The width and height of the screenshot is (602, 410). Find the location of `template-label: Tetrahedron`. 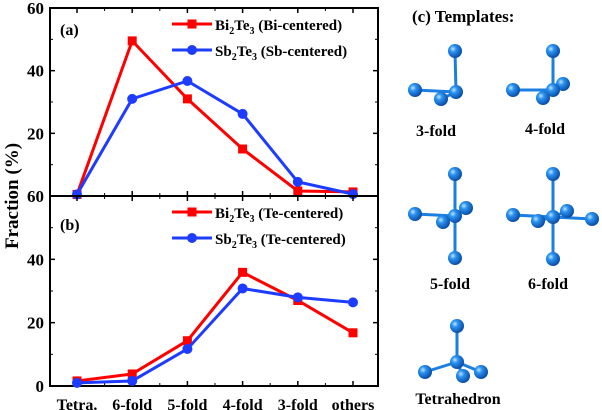

template-label: Tetrahedron is located at coordinates (457, 399).